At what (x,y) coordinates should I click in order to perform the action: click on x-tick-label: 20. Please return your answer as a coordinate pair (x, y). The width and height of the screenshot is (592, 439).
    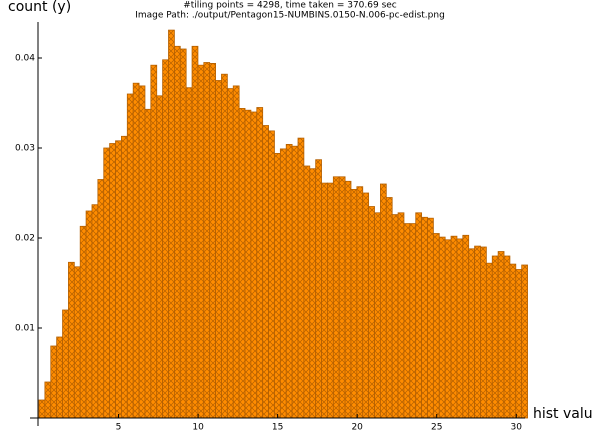
    Looking at the image, I should click on (357, 428).